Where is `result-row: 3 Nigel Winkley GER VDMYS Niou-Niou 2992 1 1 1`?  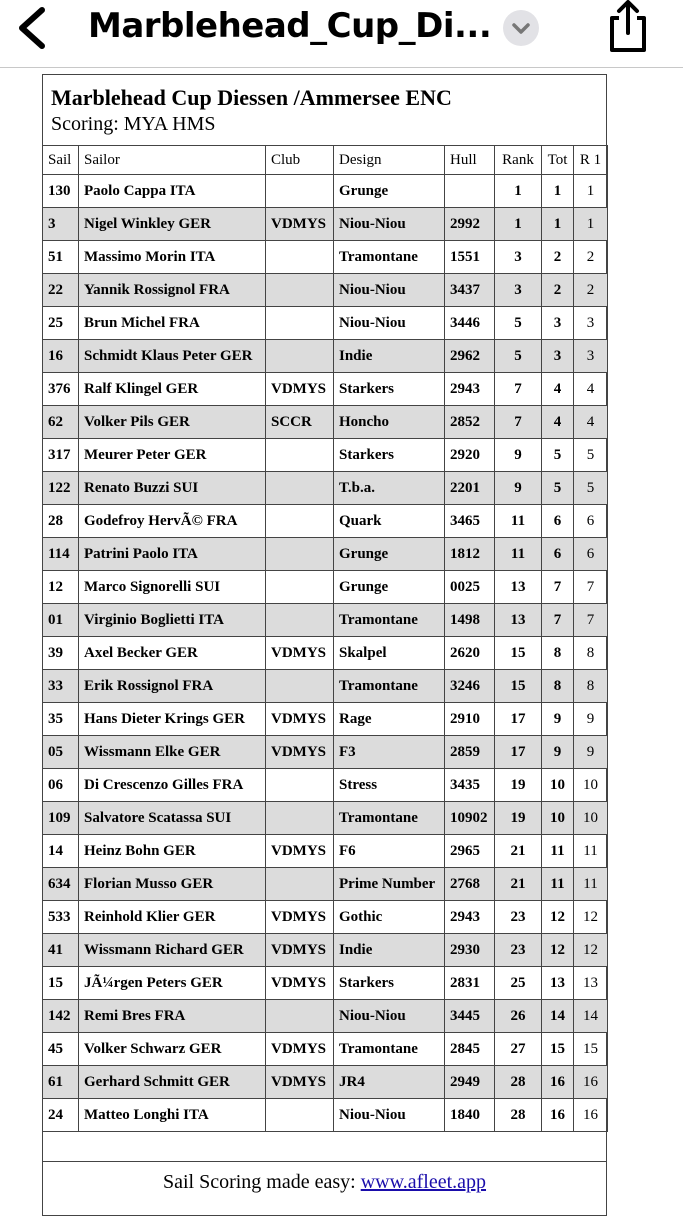 result-row: 3 Nigel Winkley GER VDMYS Niou-Niou 2992 1 1 1 is located at coordinates (325, 224).